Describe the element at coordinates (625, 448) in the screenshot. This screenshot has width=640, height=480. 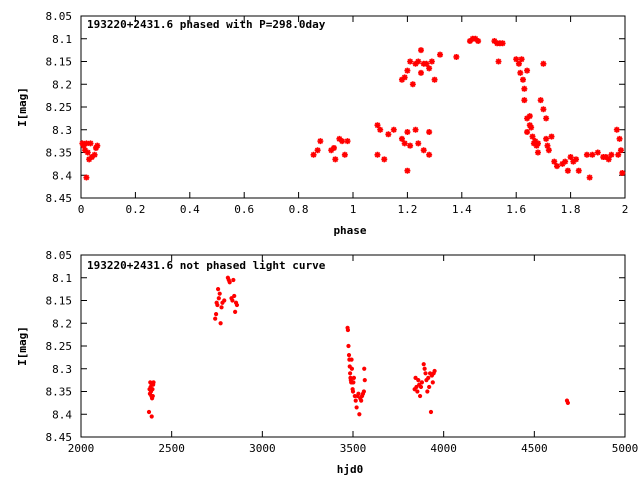
I see `x-tick-label: 5000` at that location.